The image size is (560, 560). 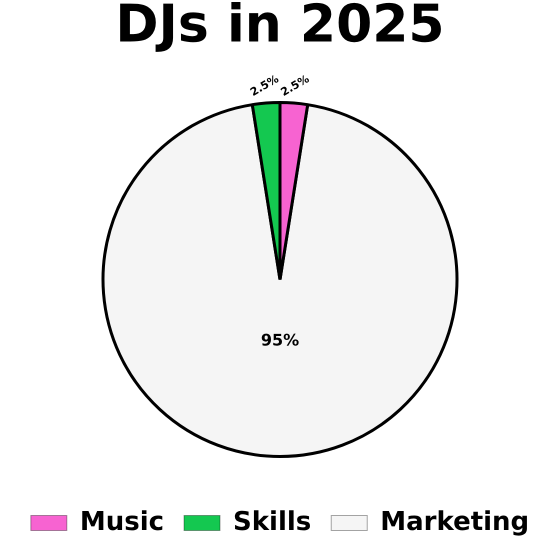 What do you see at coordinates (272, 521) in the screenshot?
I see `legend-label: Skills` at bounding box center [272, 521].